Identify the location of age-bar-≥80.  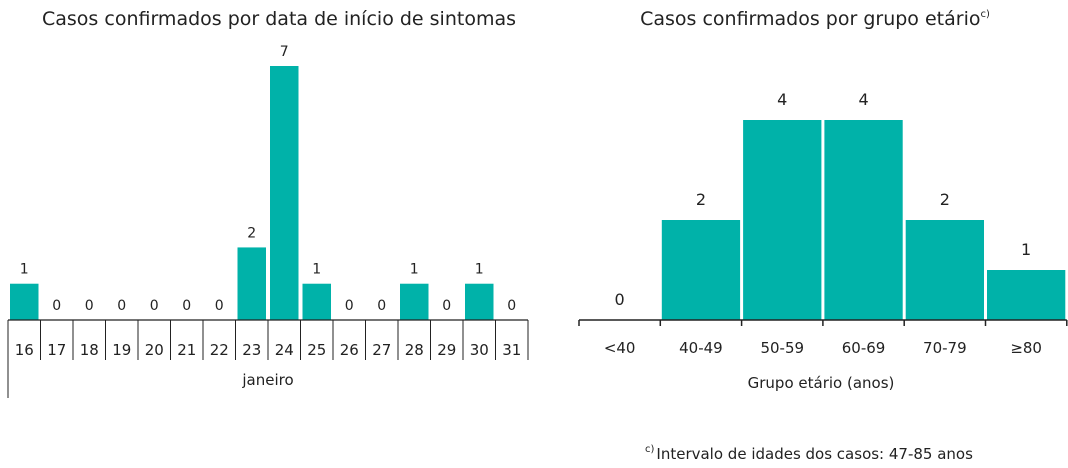
(1026, 295).